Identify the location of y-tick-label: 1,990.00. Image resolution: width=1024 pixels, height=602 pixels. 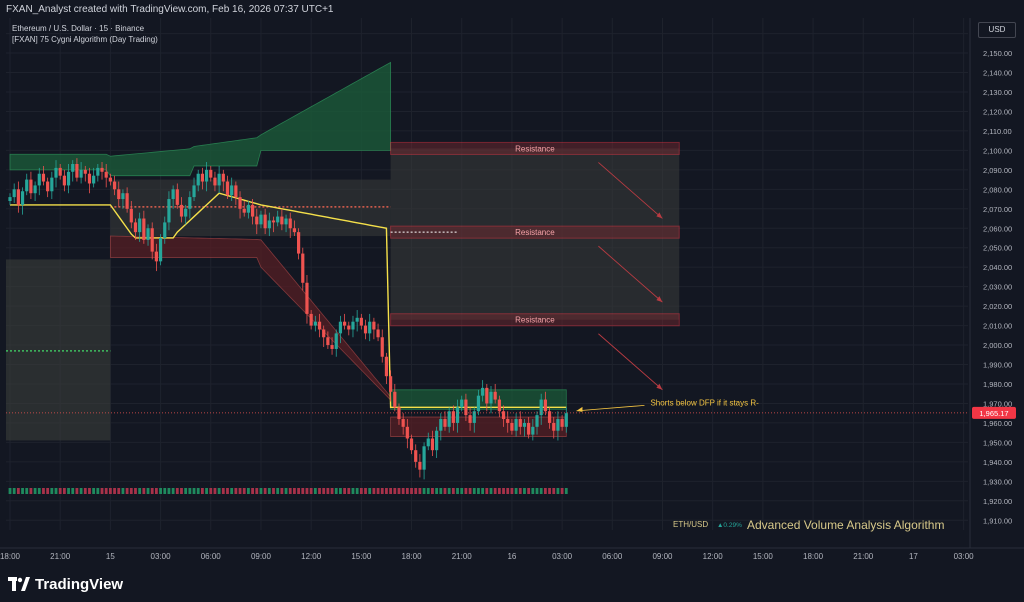
(997, 365).